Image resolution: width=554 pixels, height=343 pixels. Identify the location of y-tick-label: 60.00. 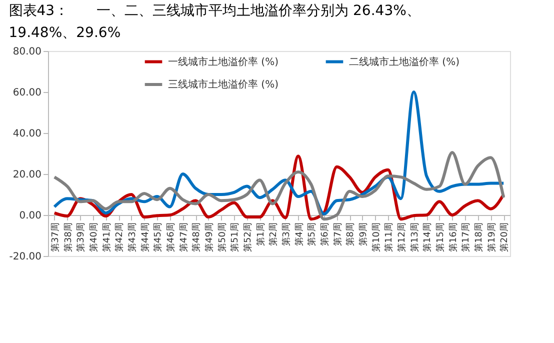
(27, 93).